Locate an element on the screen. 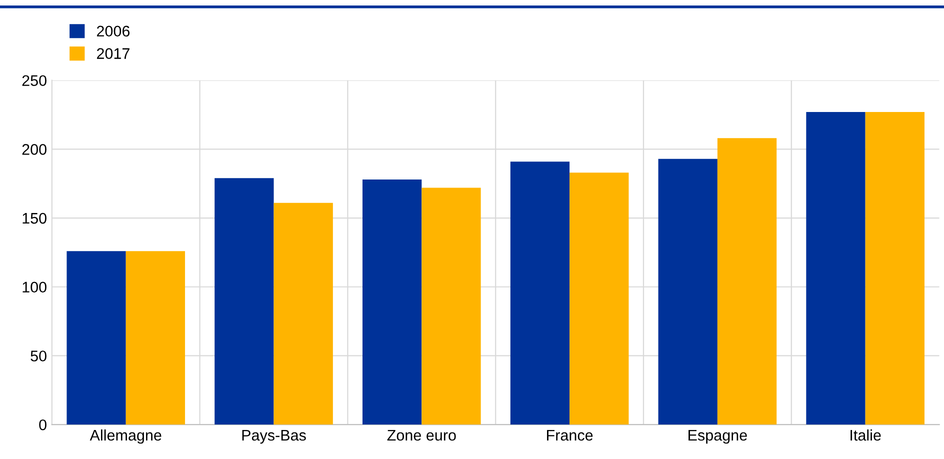 This screenshot has width=944, height=459. legend-label: 2006 is located at coordinates (113, 31).